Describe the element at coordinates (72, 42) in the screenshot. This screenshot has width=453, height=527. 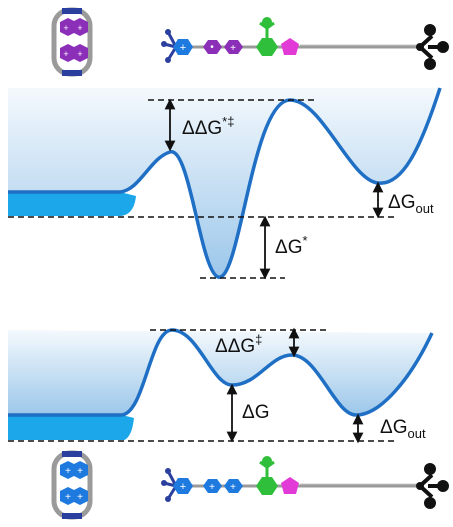
I see `ring-top-violet: + + + +` at that location.